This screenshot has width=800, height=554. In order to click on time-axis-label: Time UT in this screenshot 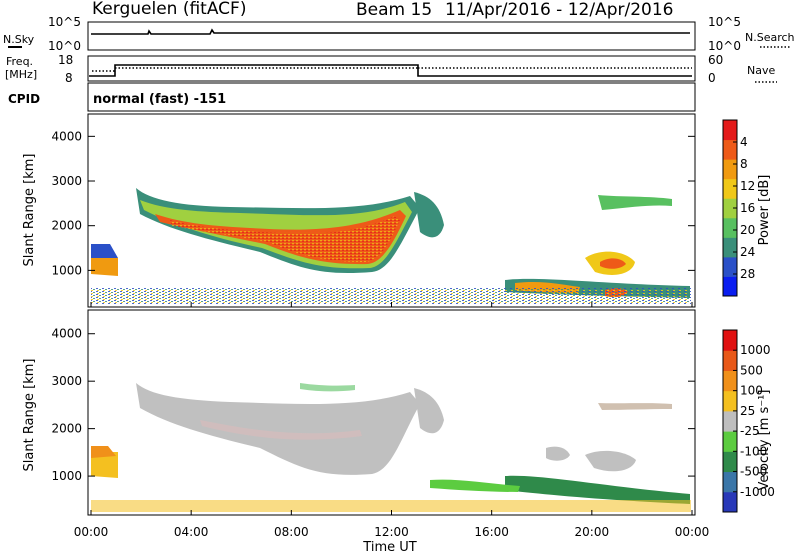, I will do `click(389, 547)`.